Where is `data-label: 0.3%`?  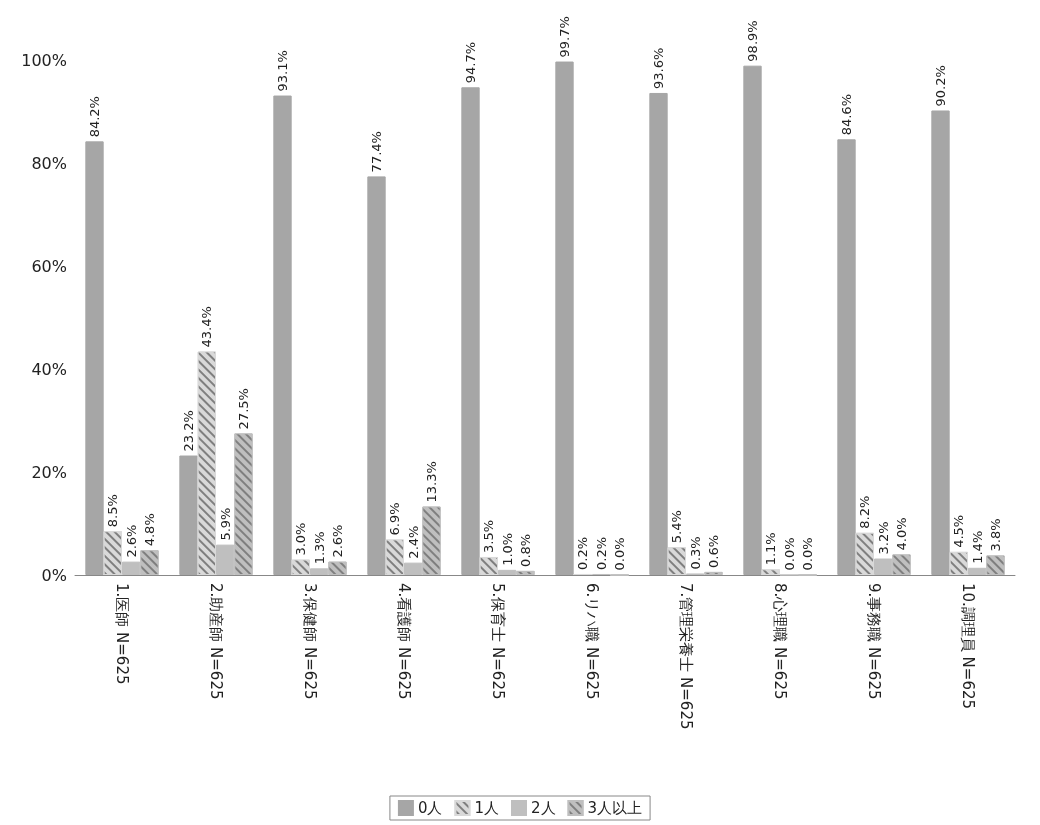
data-label: 0.3% is located at coordinates (695, 553).